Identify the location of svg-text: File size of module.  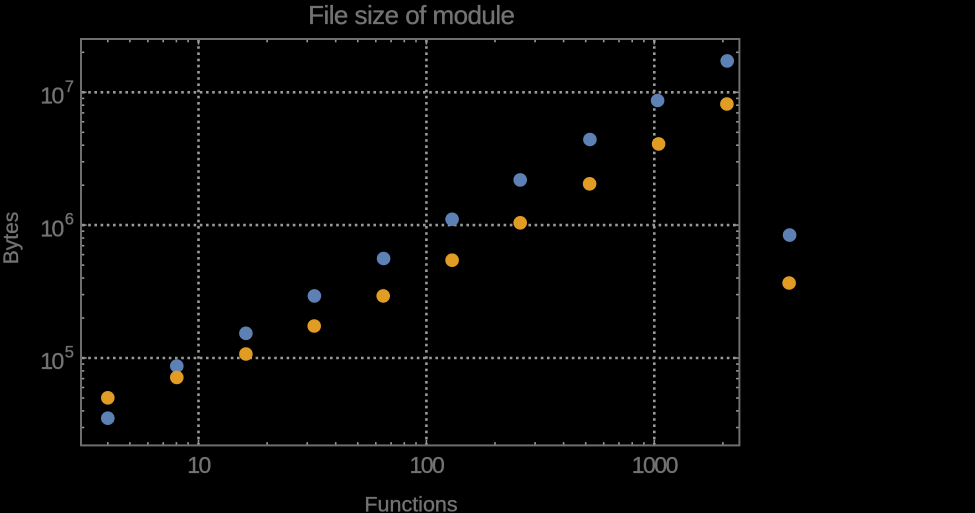
(411, 15).